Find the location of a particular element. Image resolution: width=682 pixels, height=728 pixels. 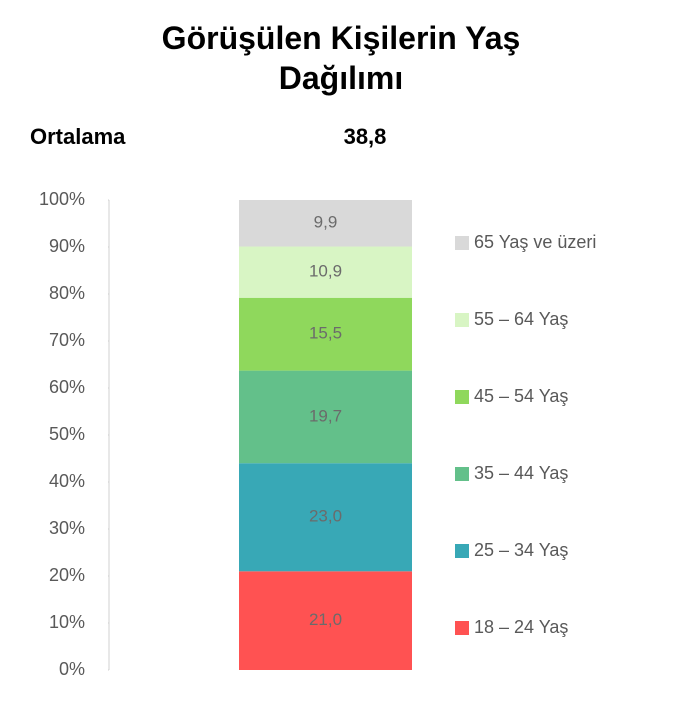

value-label: 10,9 is located at coordinates (325, 271).